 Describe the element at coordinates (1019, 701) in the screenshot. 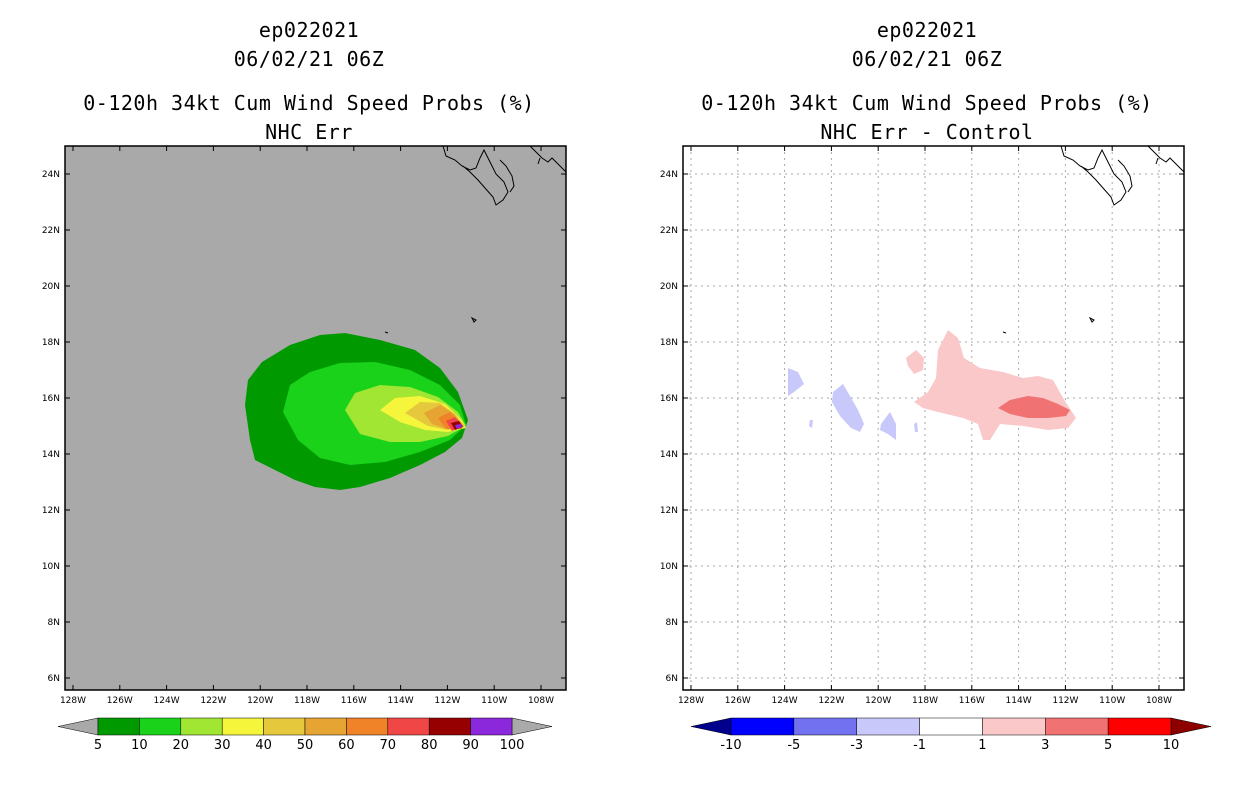

I see `lon-label: 114W` at that location.